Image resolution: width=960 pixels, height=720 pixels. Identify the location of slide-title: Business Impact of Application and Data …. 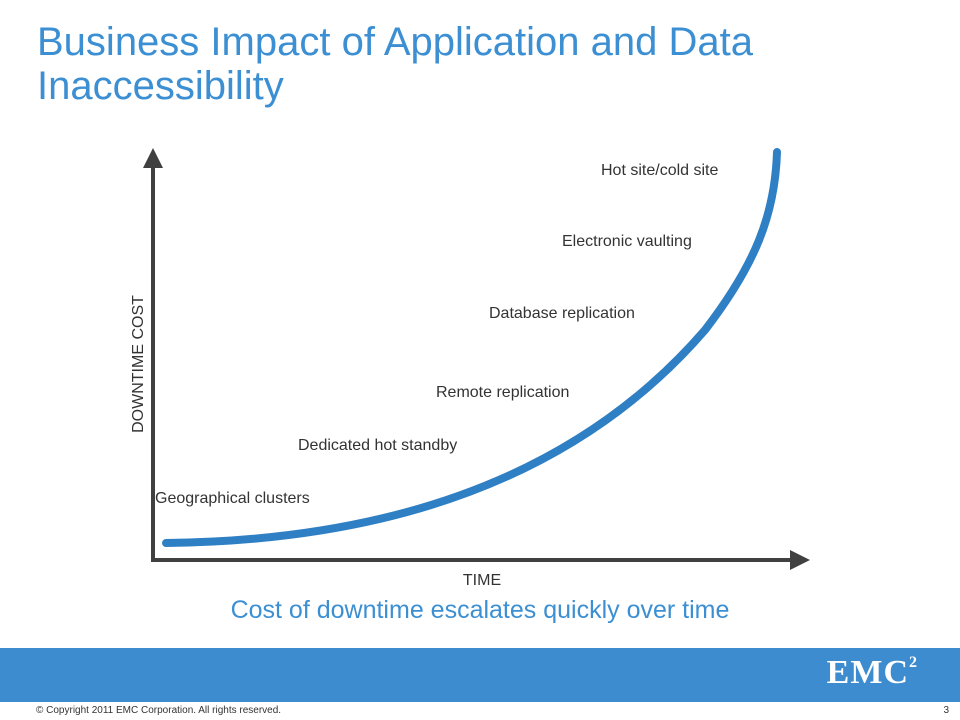
(487, 64).